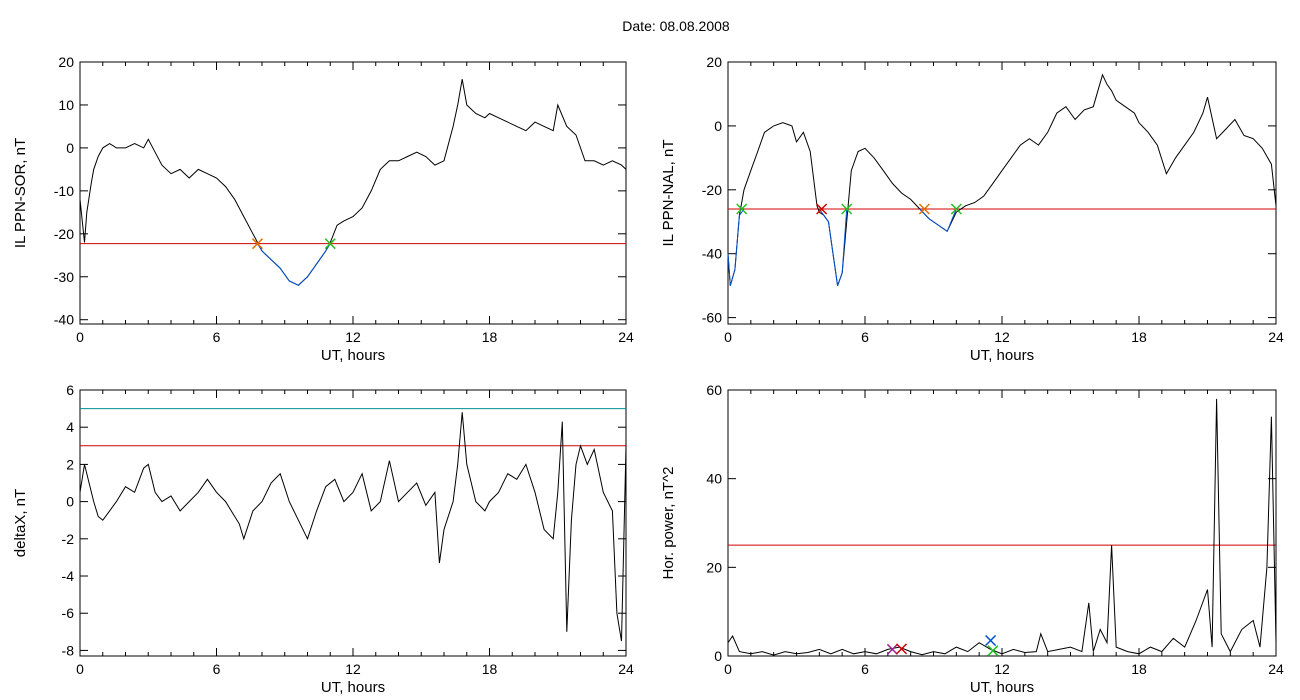 The height and width of the screenshot is (700, 1300). Describe the element at coordinates (66, 105) in the screenshot. I see `y-tick-label-1-6: 10` at that location.